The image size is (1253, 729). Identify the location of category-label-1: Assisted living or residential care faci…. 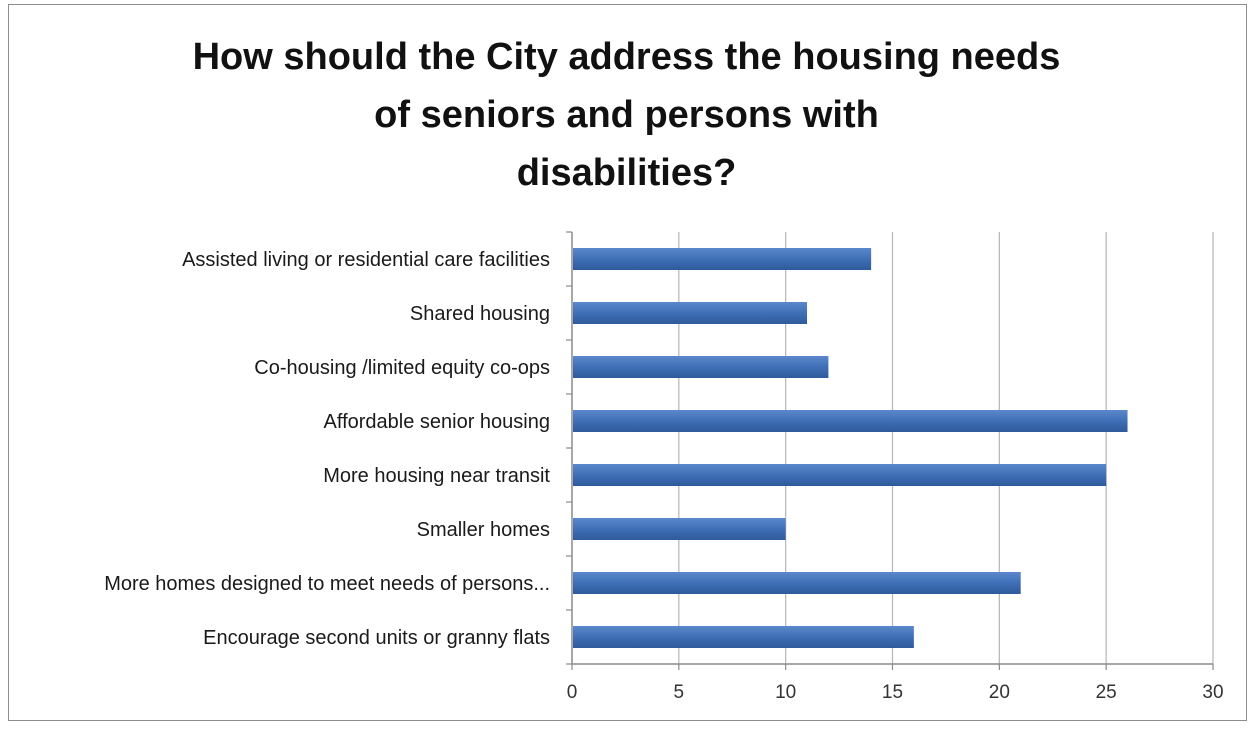
(366, 260).